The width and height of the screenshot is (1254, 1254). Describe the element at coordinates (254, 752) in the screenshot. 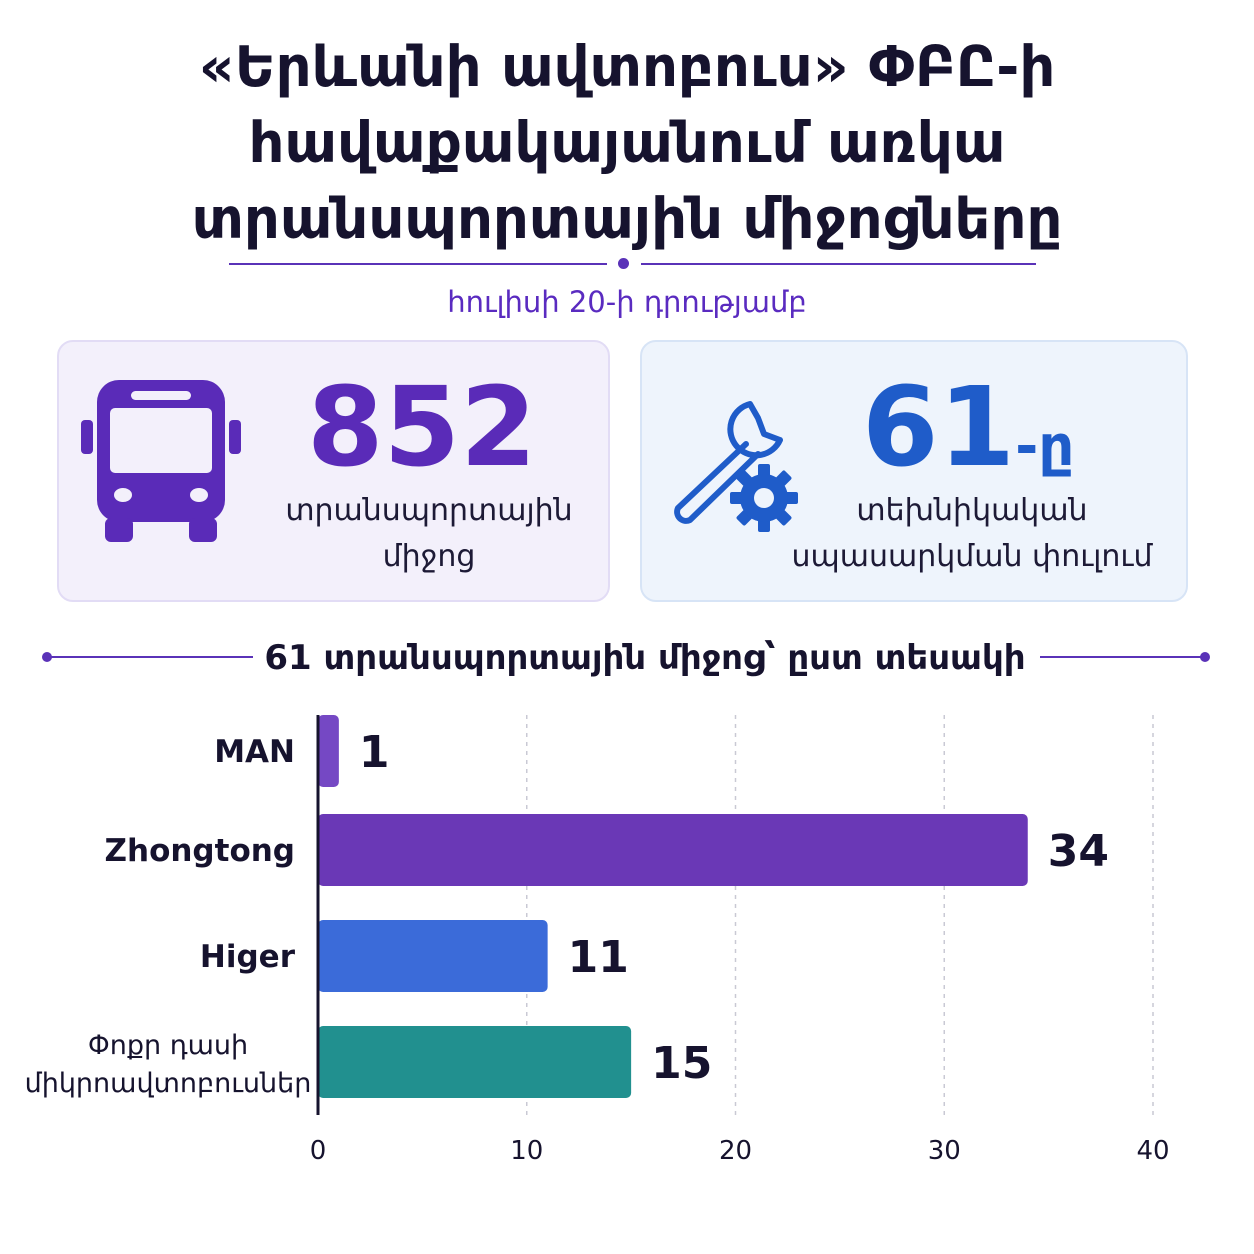

I see `category-label: MAN` at that location.